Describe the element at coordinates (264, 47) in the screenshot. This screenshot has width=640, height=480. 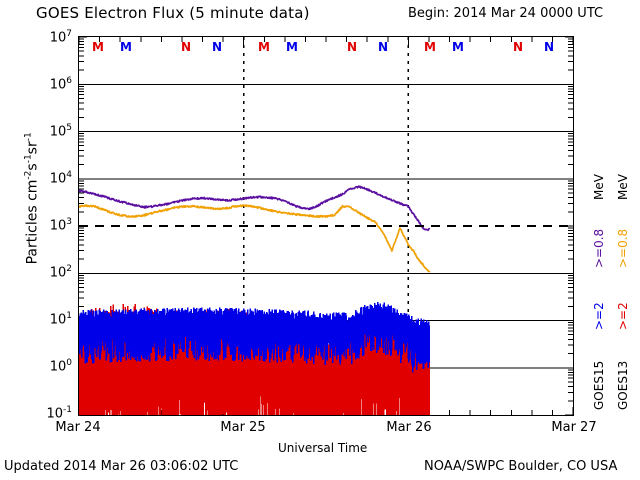
I see `marker-m-day2-a: M` at that location.